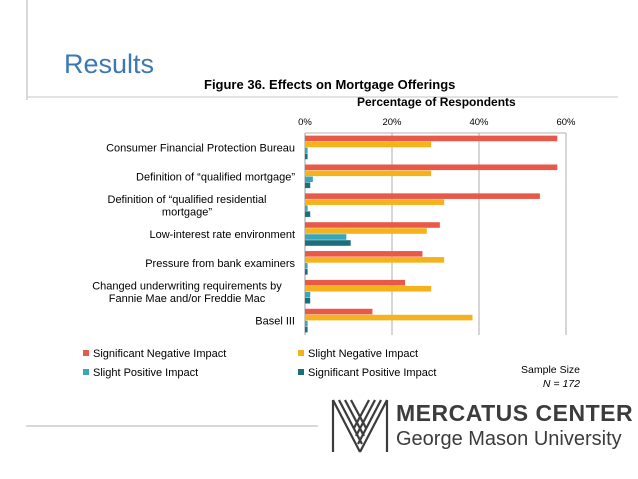 The image size is (638, 479). What do you see at coordinates (561, 384) in the screenshot?
I see `sample-size-value: N = 172` at bounding box center [561, 384].